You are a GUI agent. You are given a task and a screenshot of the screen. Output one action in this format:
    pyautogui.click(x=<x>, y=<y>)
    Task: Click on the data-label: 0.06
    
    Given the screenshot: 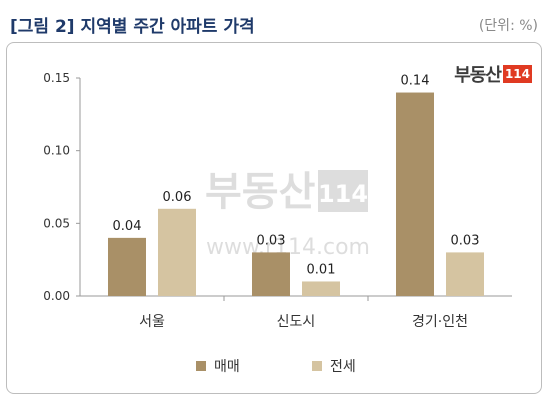 What is the action you would take?
    pyautogui.click(x=177, y=197)
    